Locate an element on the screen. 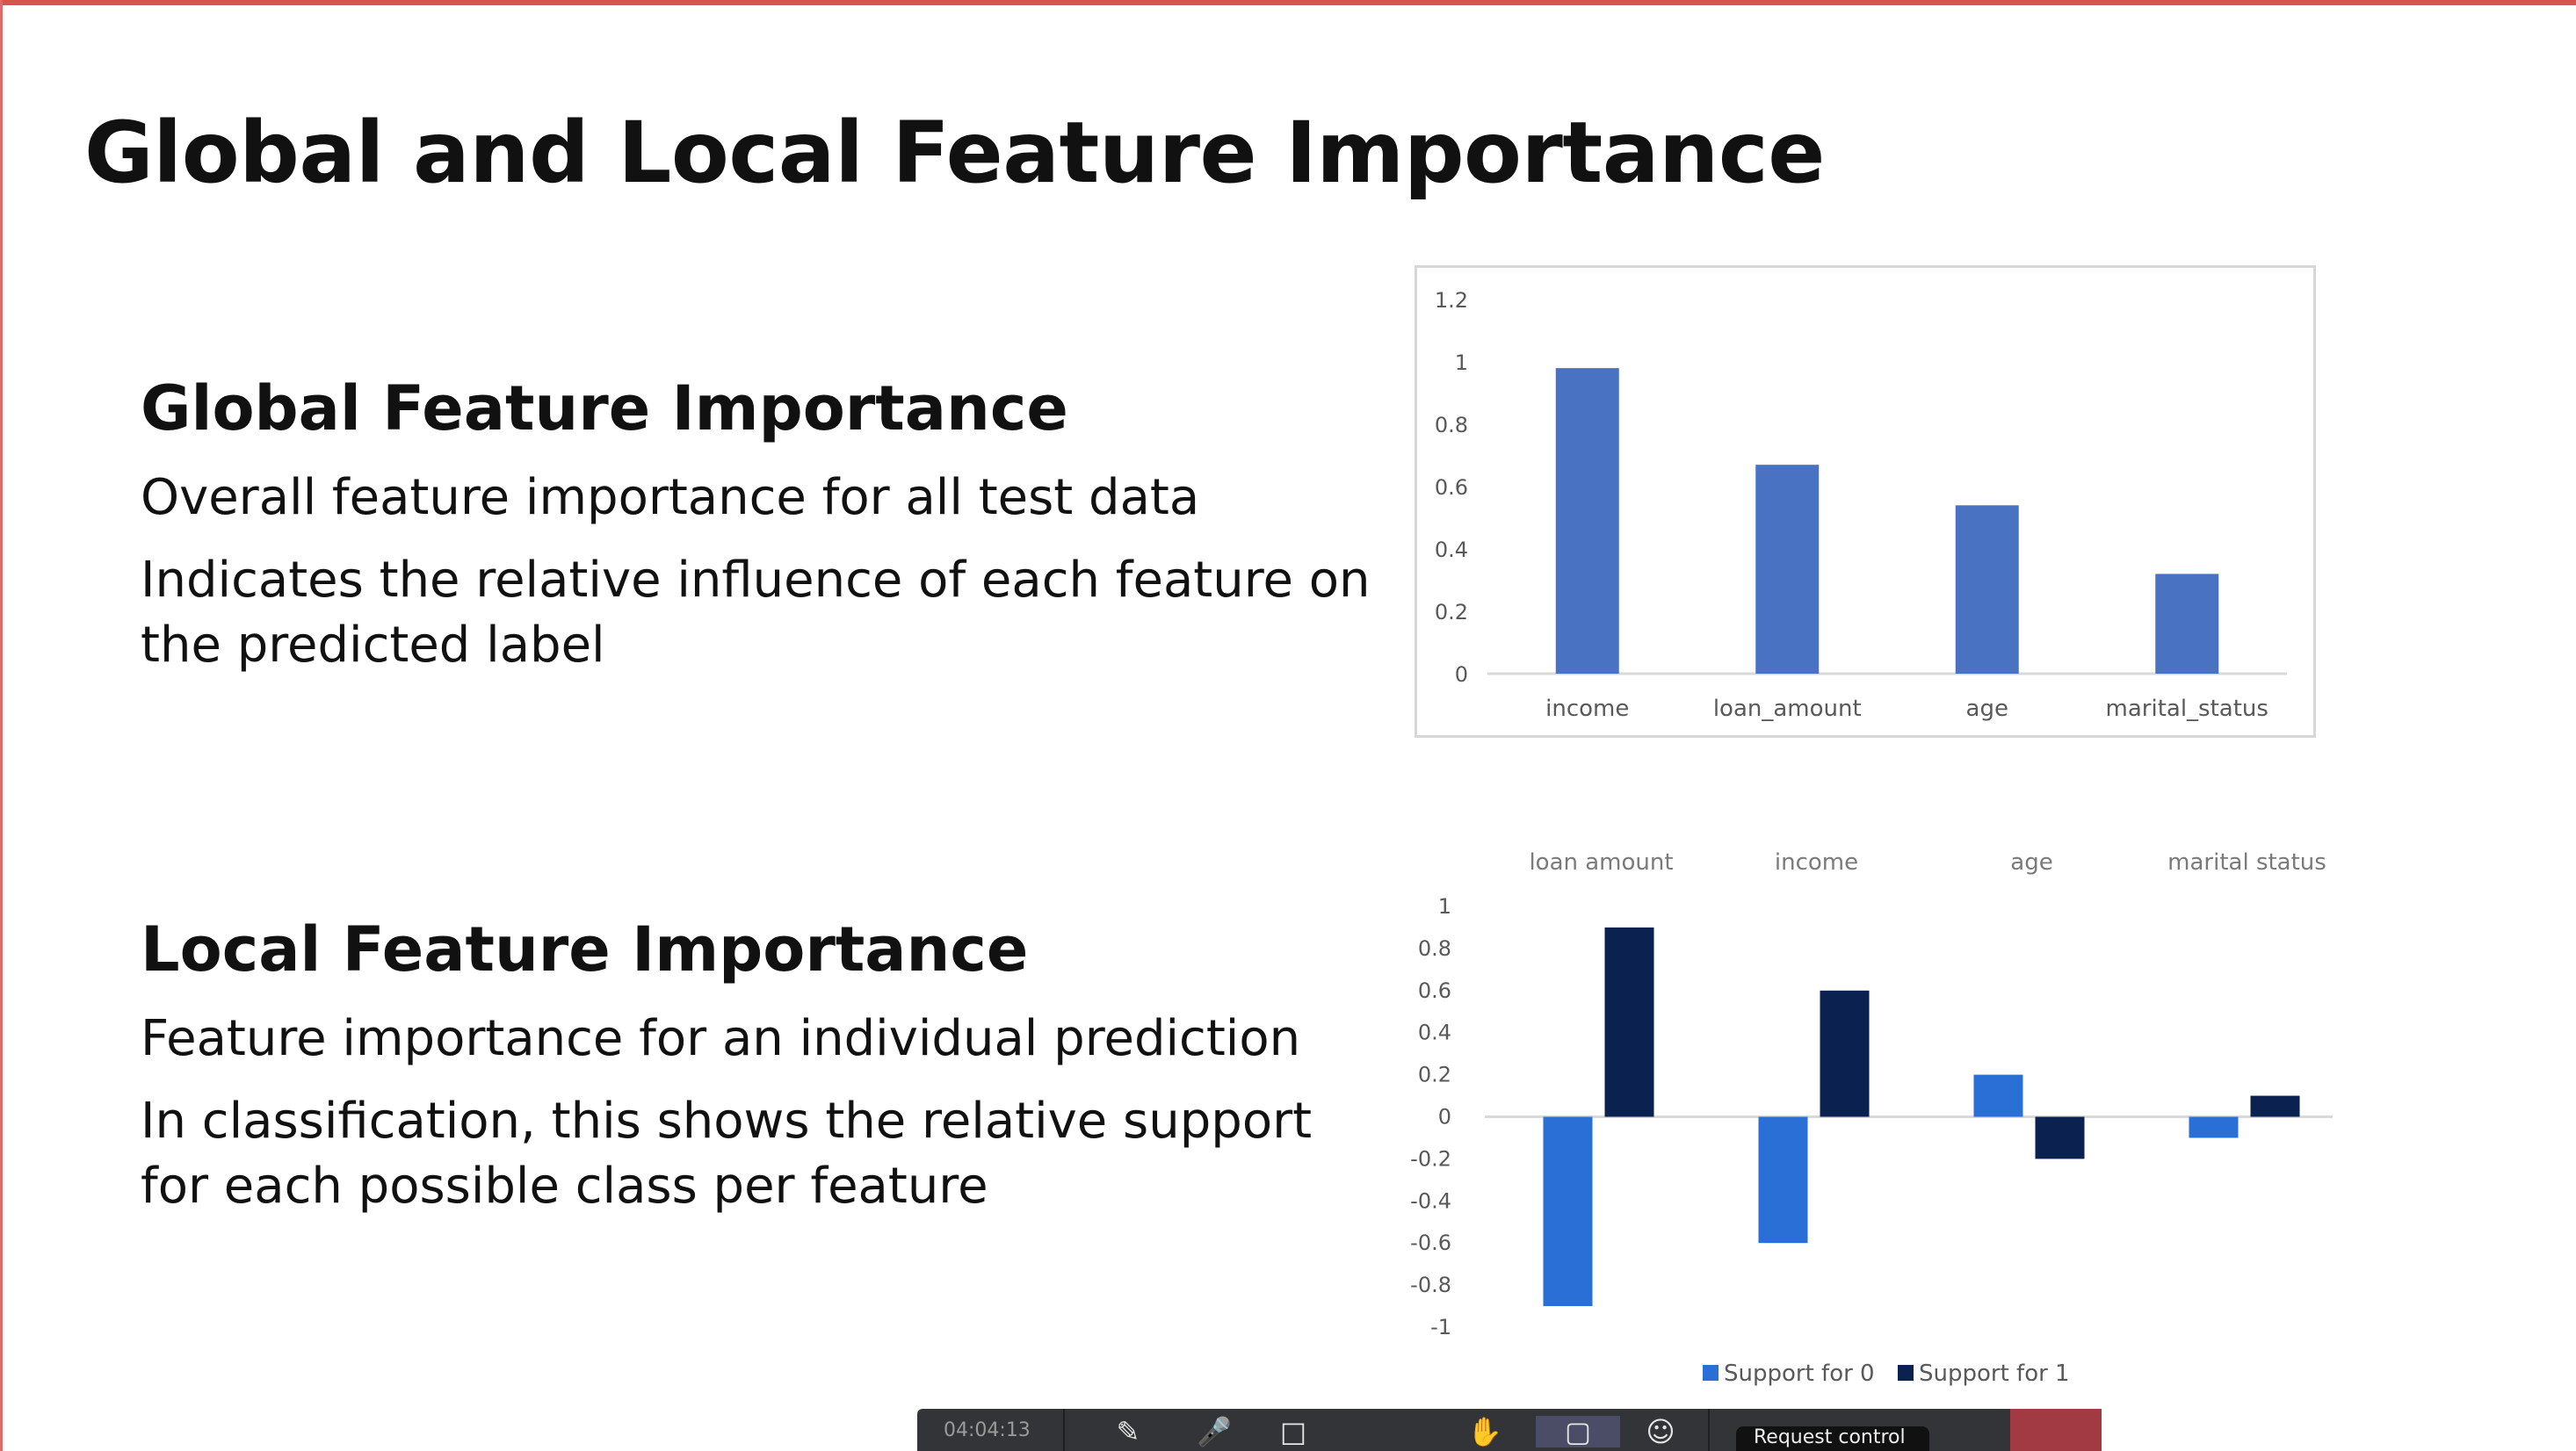 The image size is (2576, 1451). x-tick-label: income is located at coordinates (1587, 709).